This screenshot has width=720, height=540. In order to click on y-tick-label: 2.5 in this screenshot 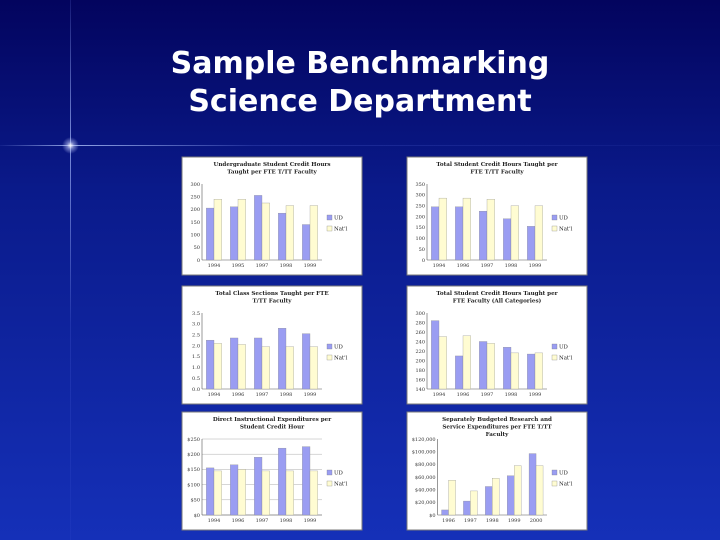, I will do `click(196, 336)`.